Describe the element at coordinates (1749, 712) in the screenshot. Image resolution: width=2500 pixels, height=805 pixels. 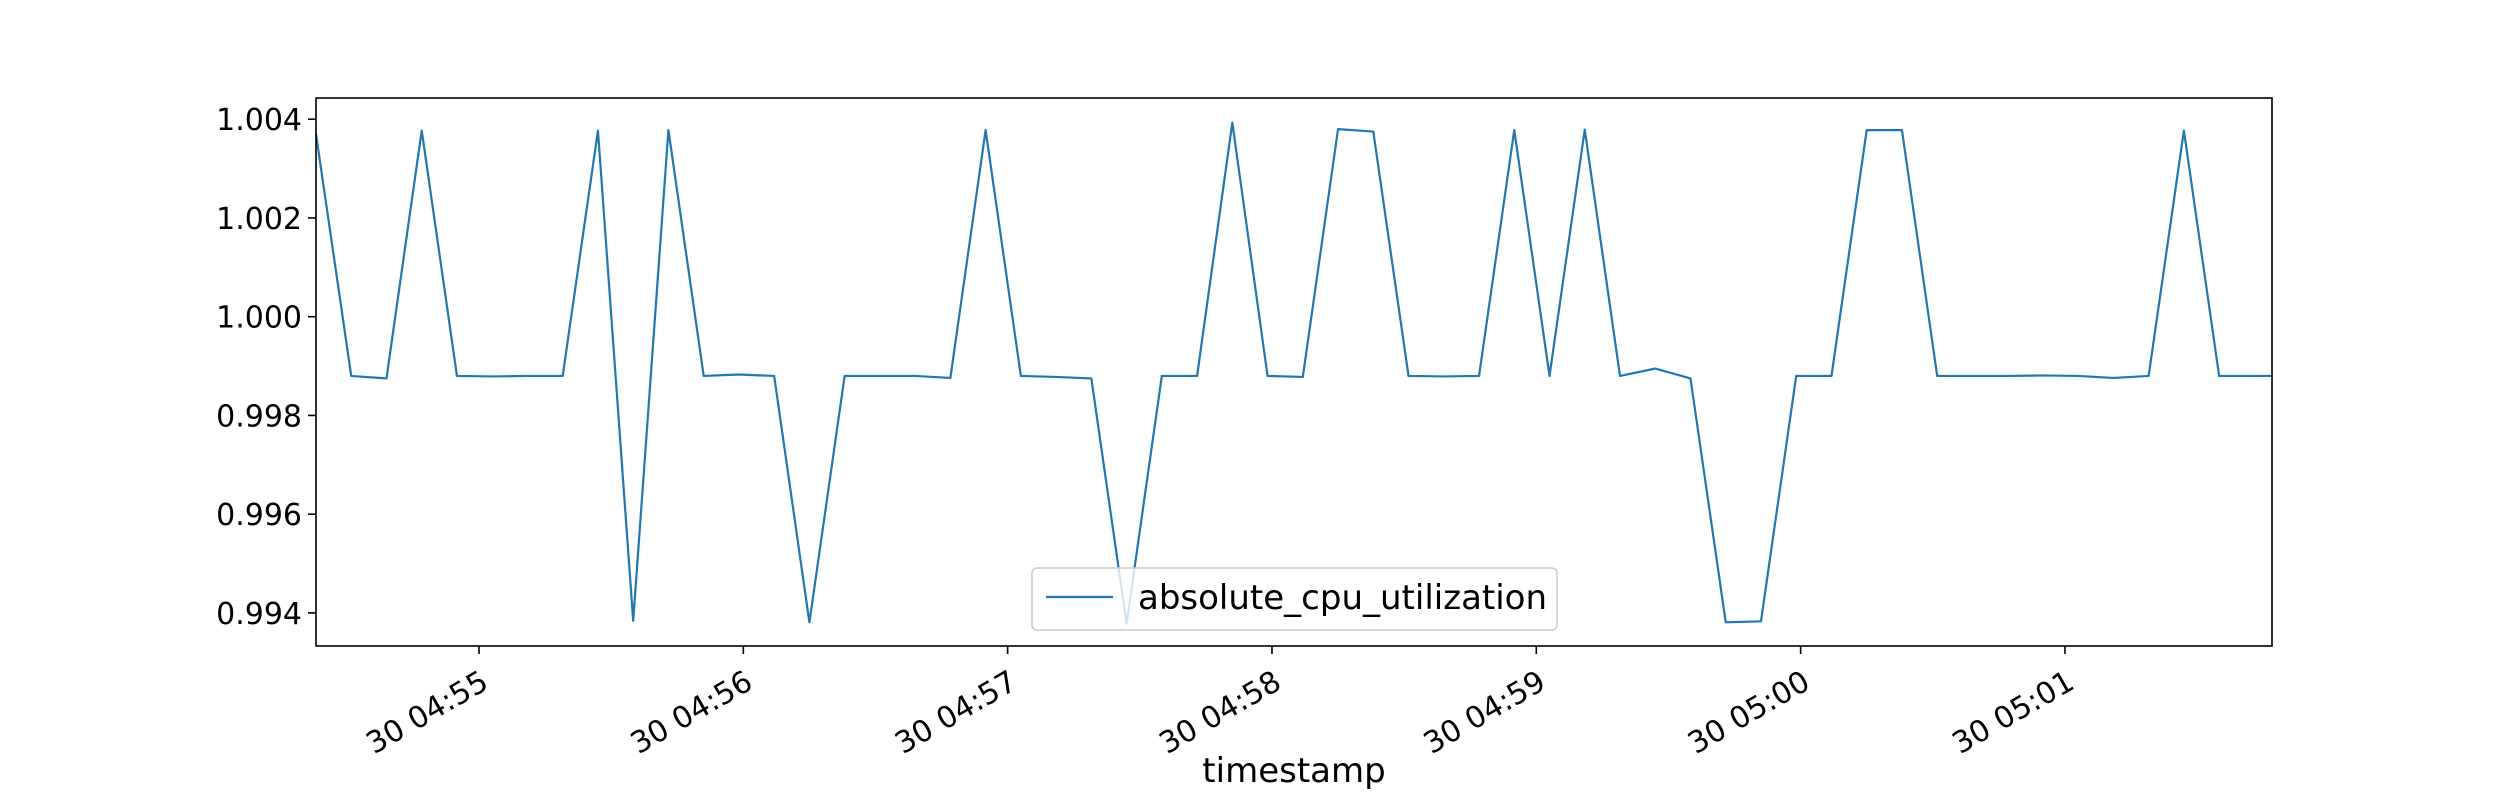
I see `x-tick-label: 30 05:00` at that location.